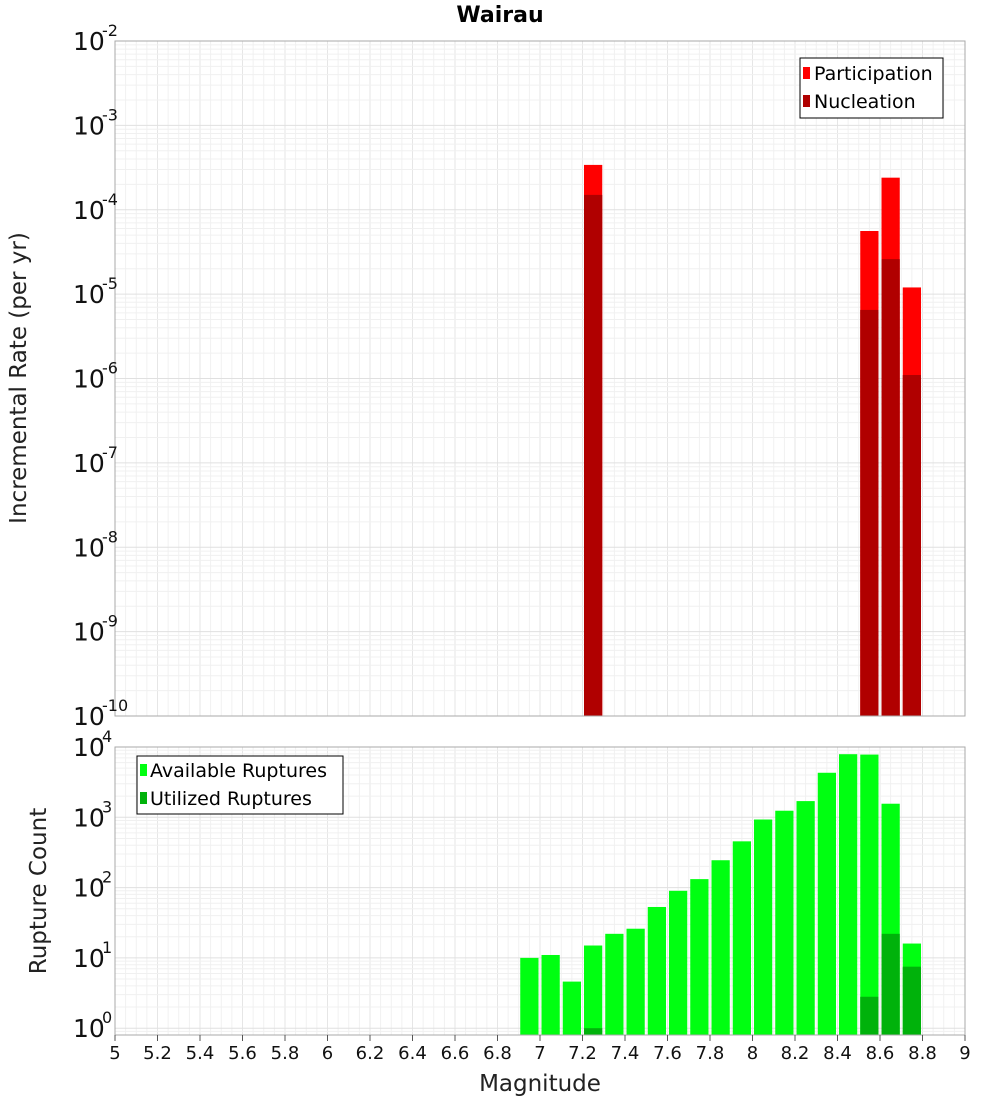  Describe the element at coordinates (200, 1053) in the screenshot. I see `x-tick-label: 5.4` at that location.